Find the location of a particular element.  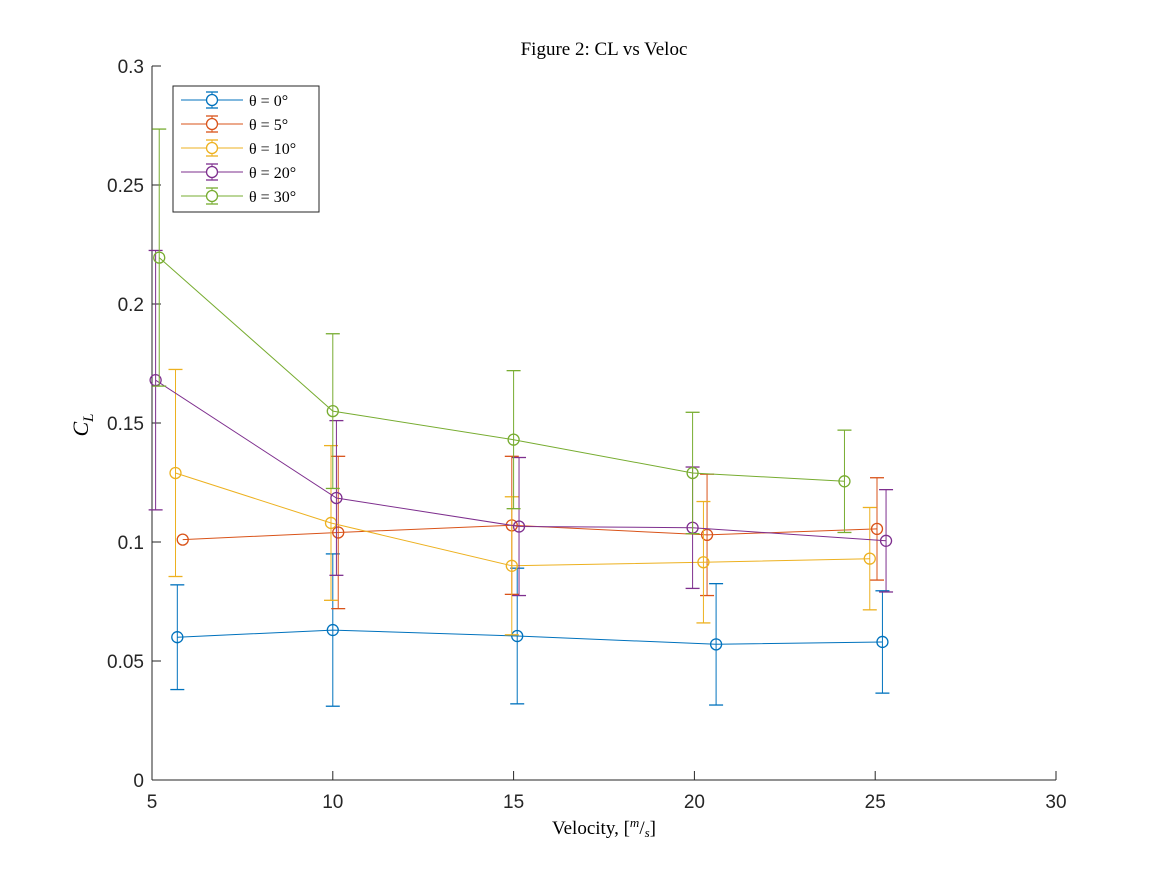

y-tick-label: 0 is located at coordinates (138, 781).